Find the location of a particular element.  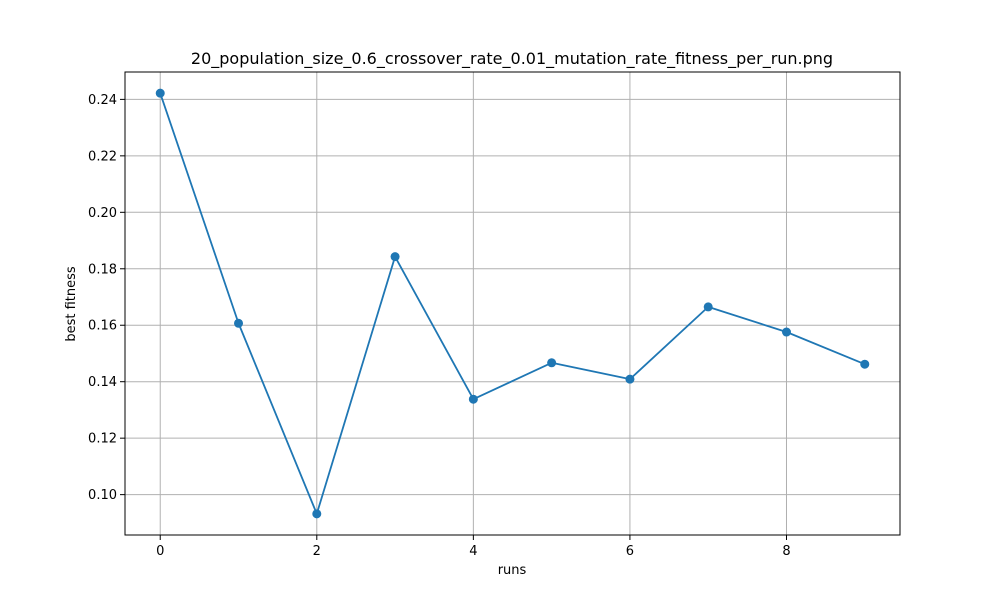

x-tick-label: 8 is located at coordinates (786, 551).